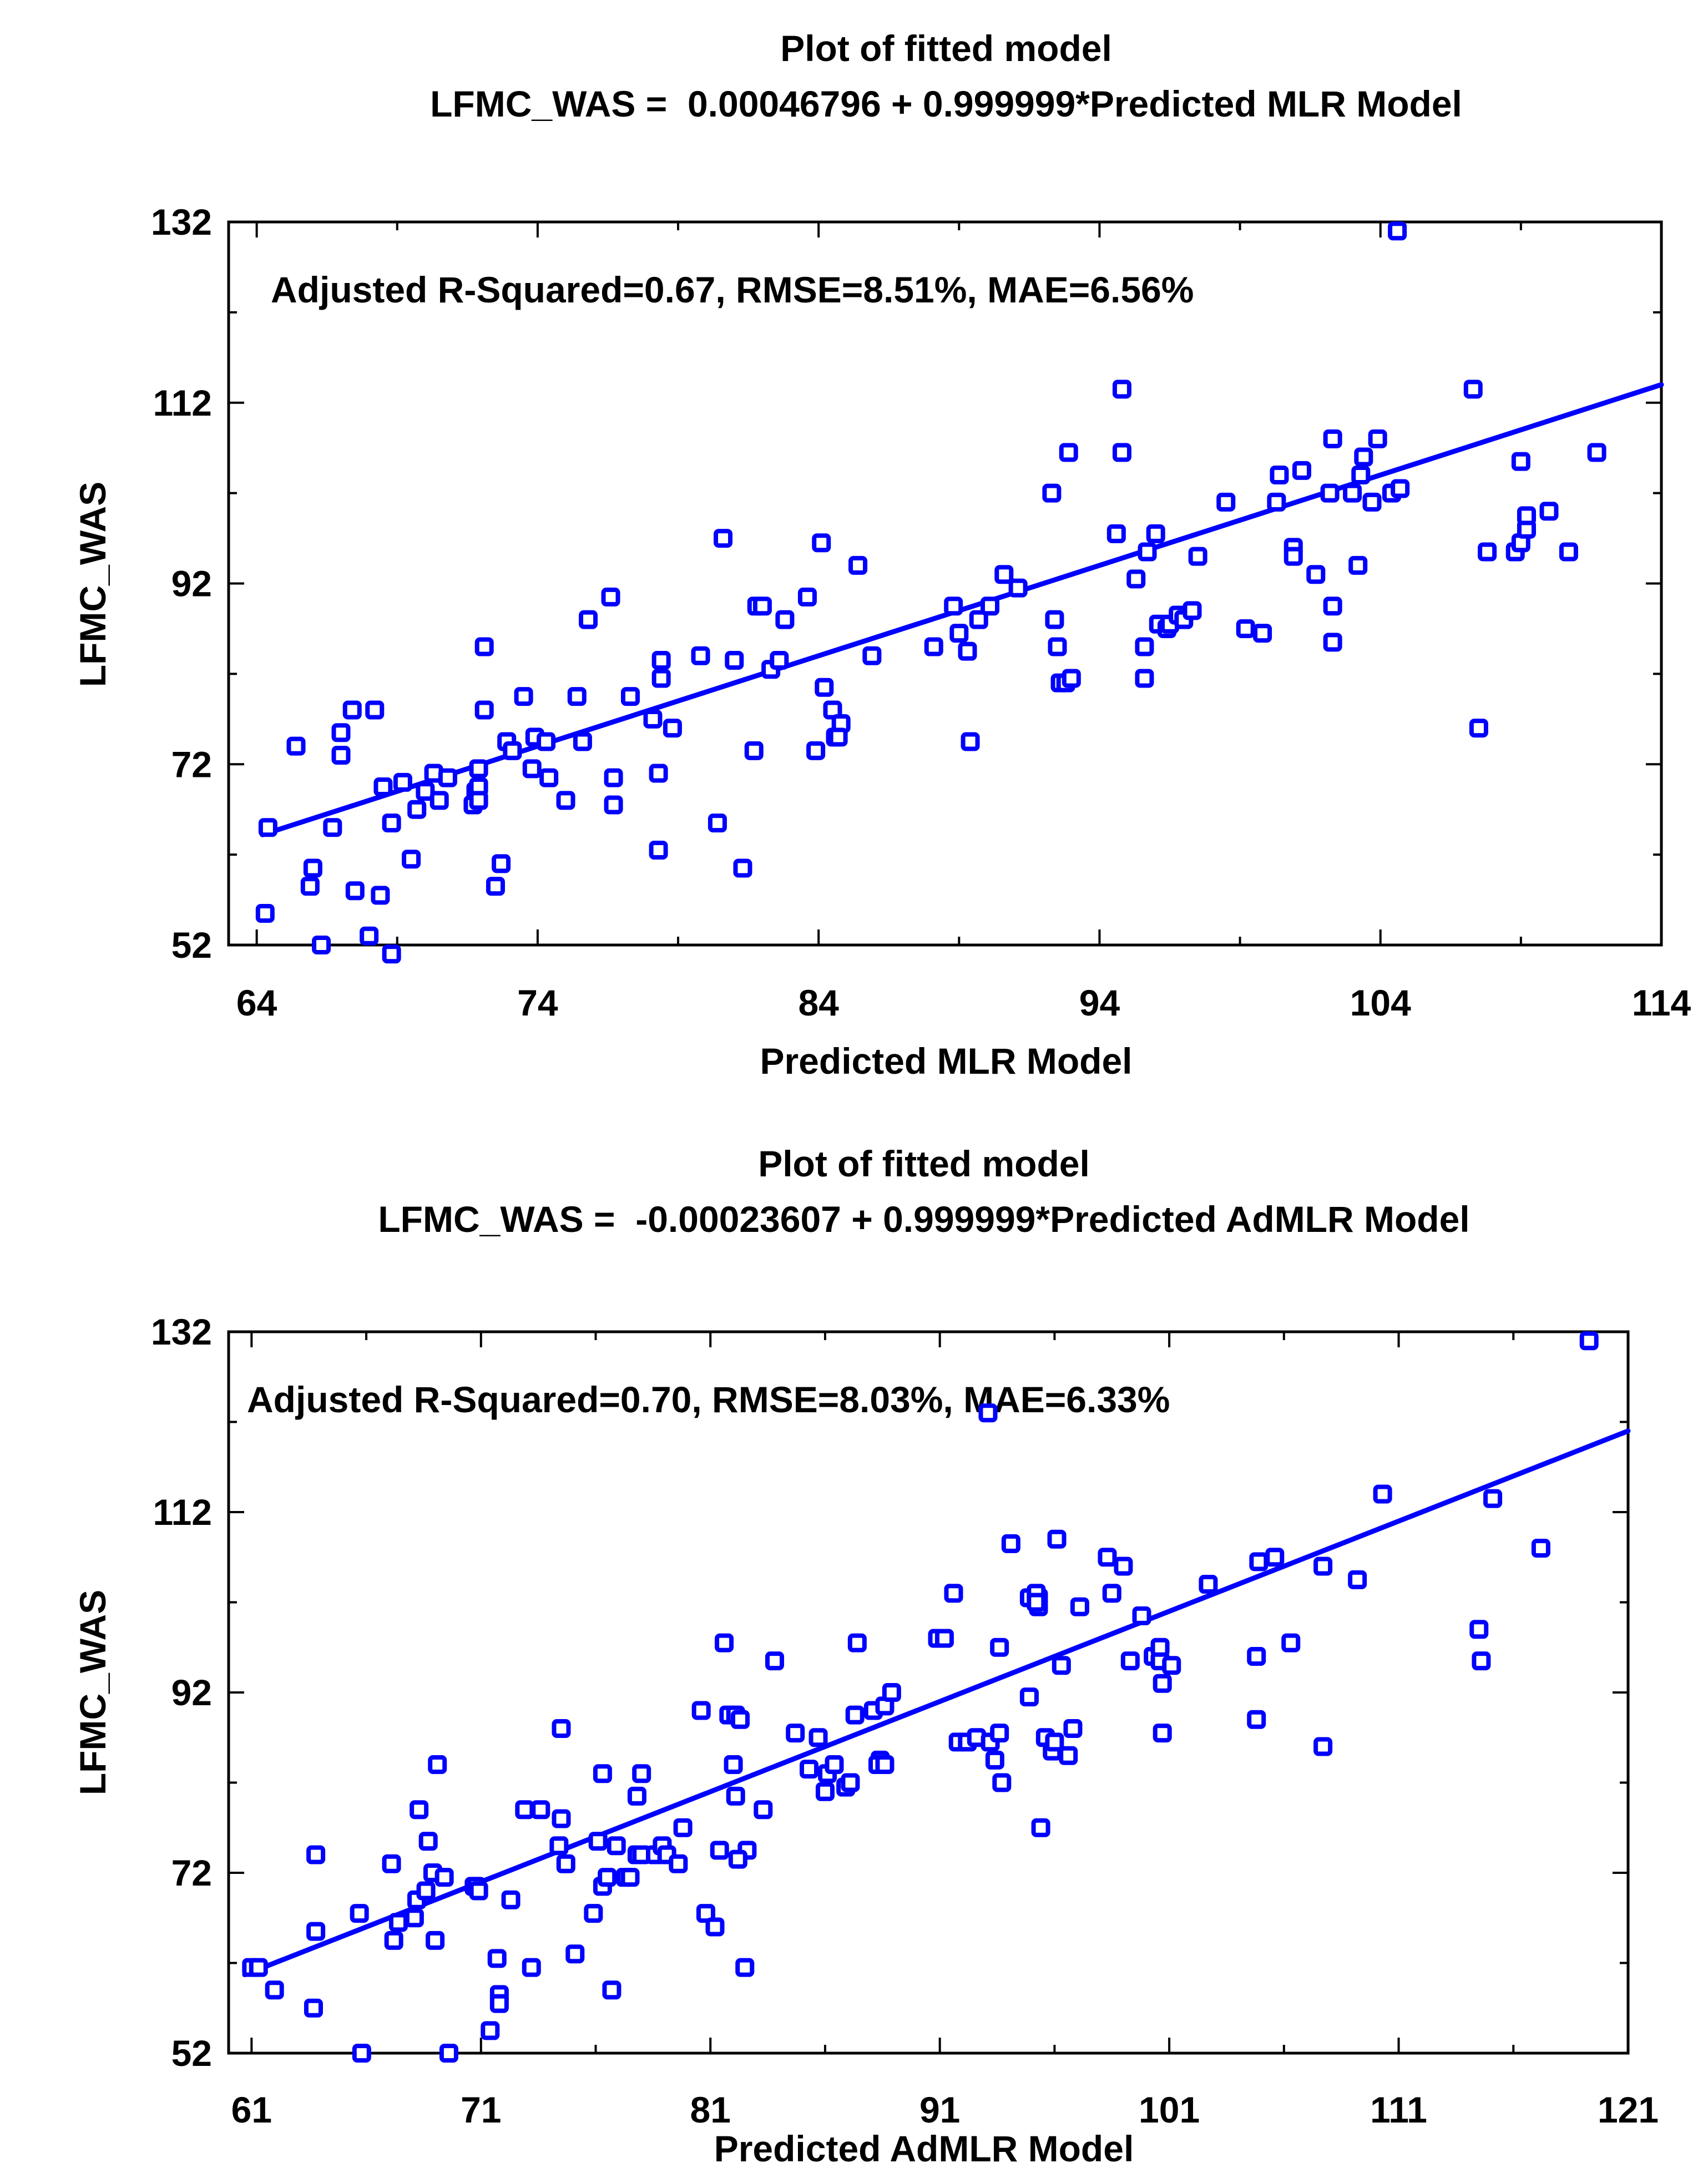 This screenshot has height=2178, width=1708. What do you see at coordinates (182, 1512) in the screenshot?
I see `y-tick-label: 112` at bounding box center [182, 1512].